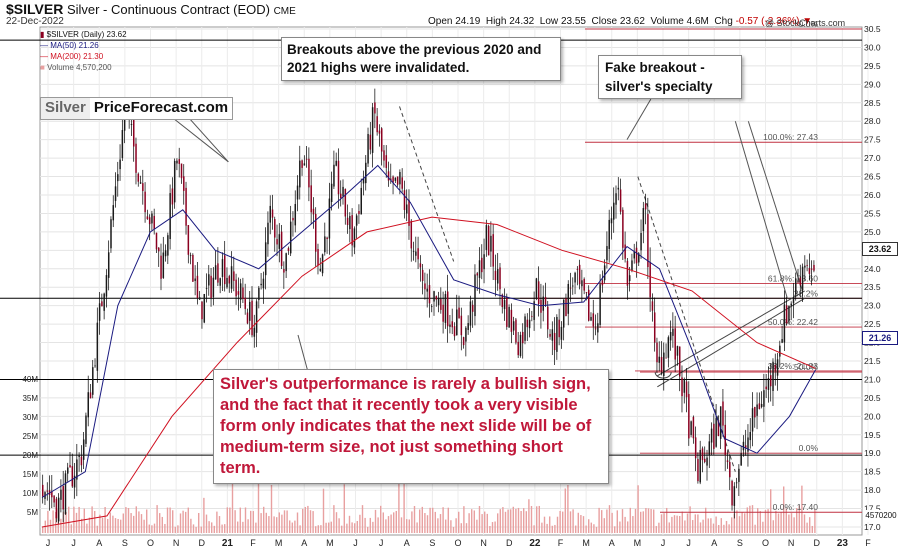  I want to click on volume-tick-label: 30M, so click(30, 417).